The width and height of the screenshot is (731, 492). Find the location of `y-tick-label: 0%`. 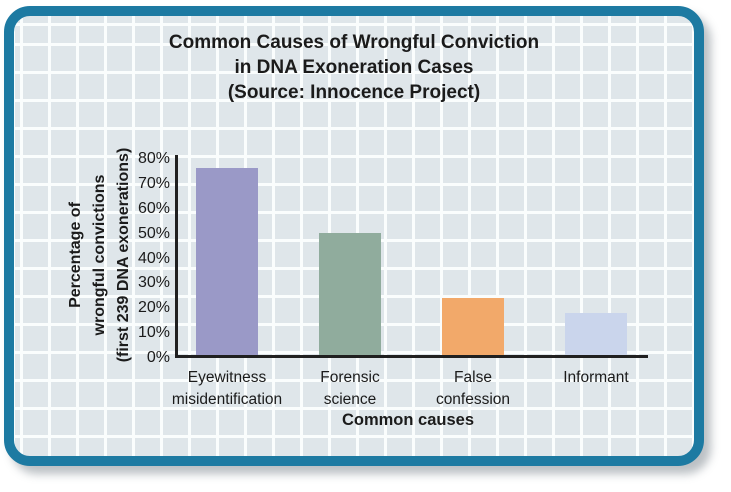

y-tick-label: 0% is located at coordinates (158, 357).